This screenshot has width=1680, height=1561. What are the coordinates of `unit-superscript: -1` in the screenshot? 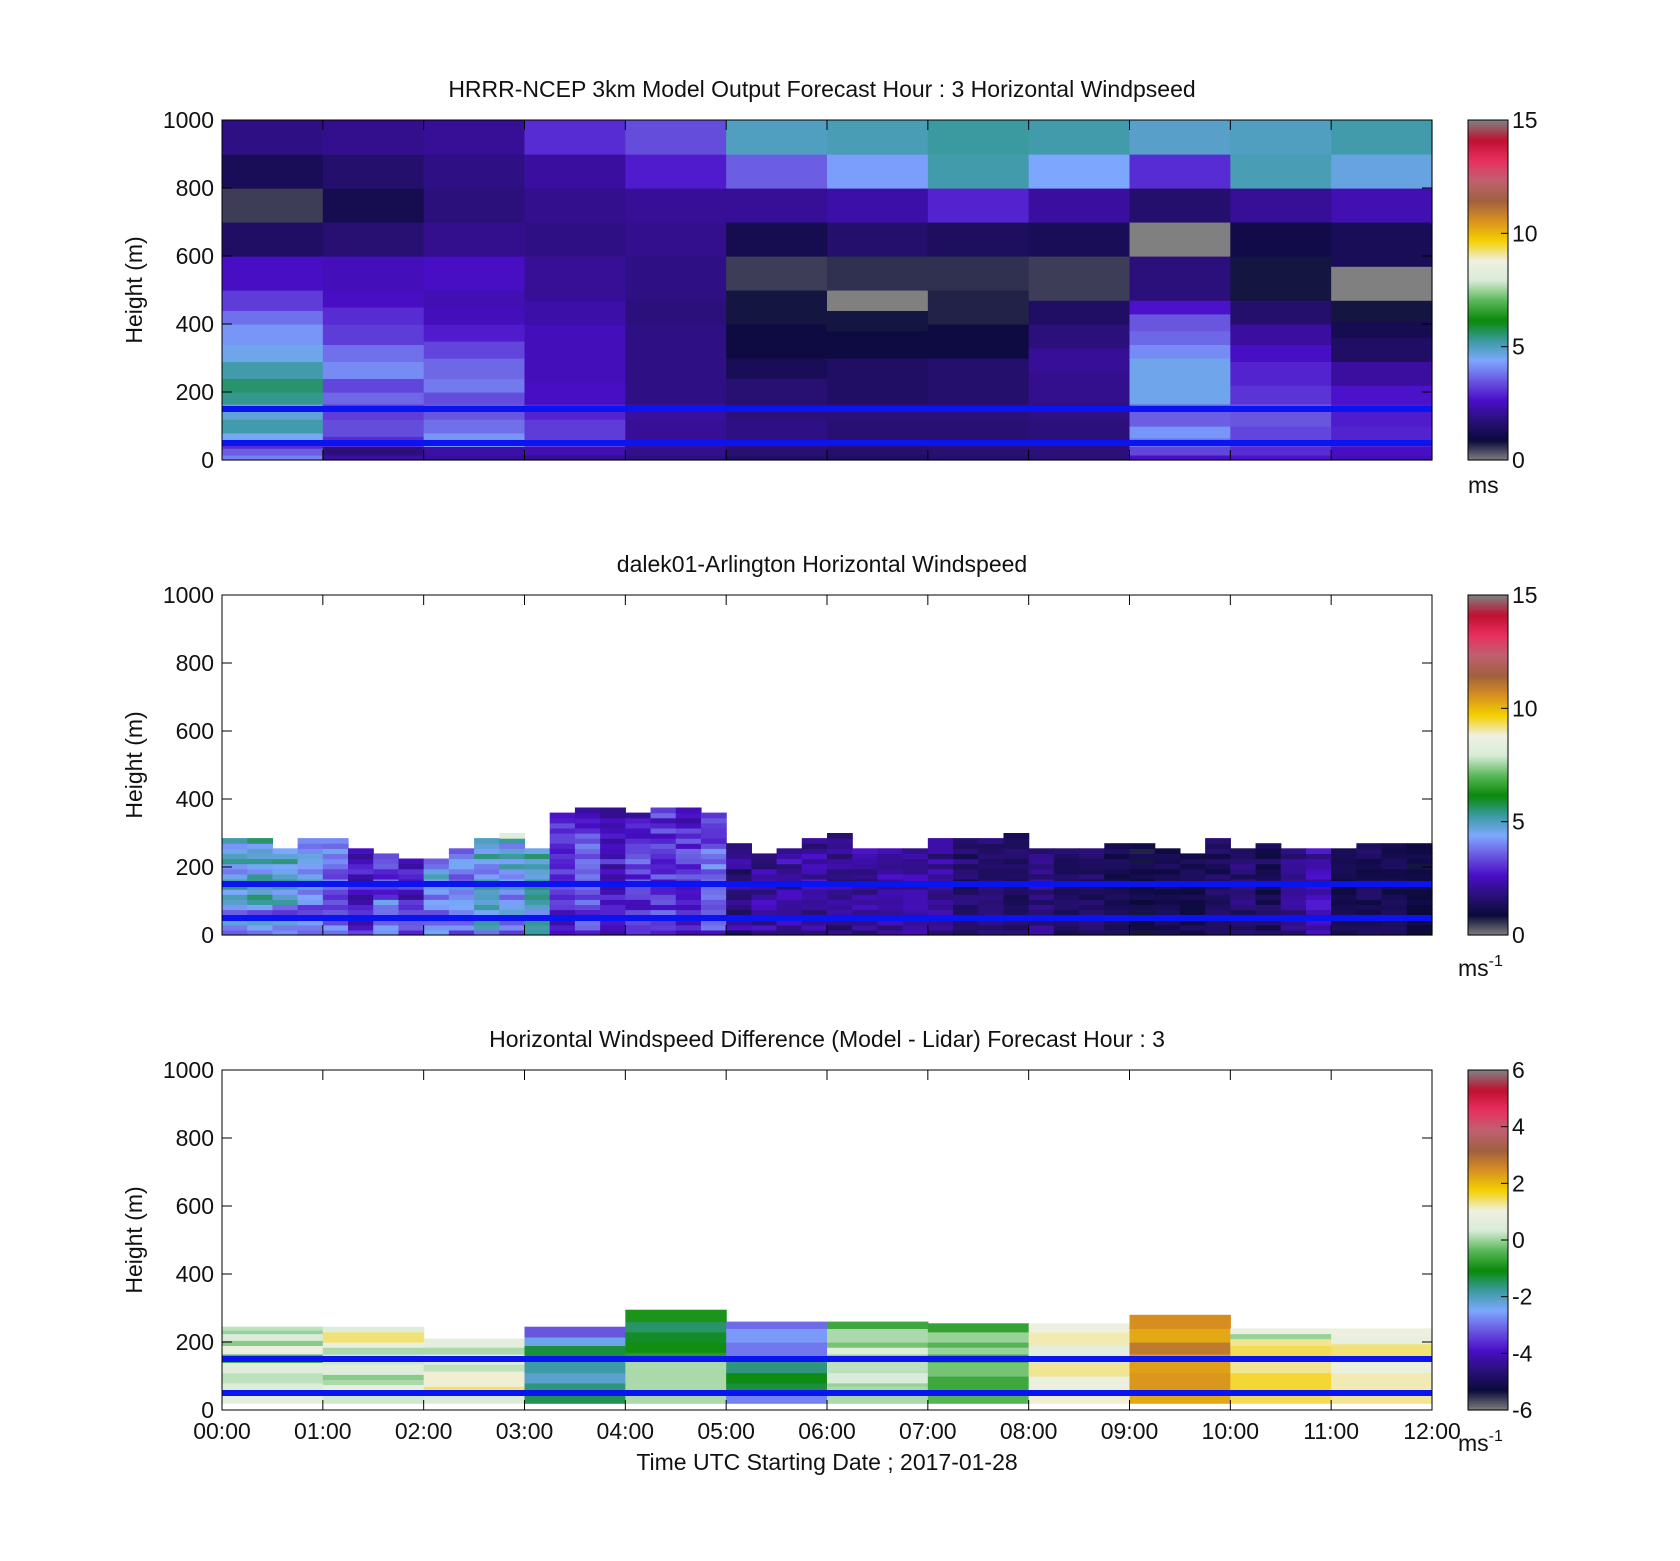 It's located at (1496, 961).